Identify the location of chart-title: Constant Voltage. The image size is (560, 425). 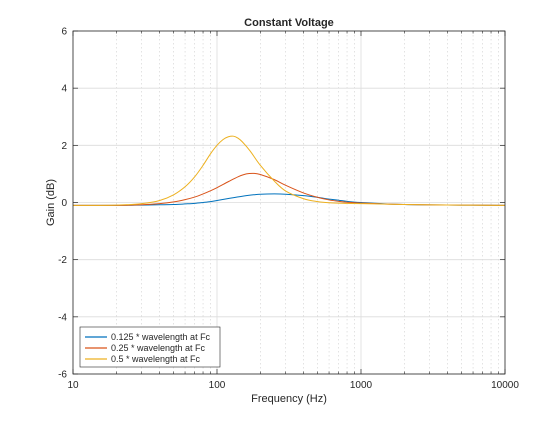
(289, 23).